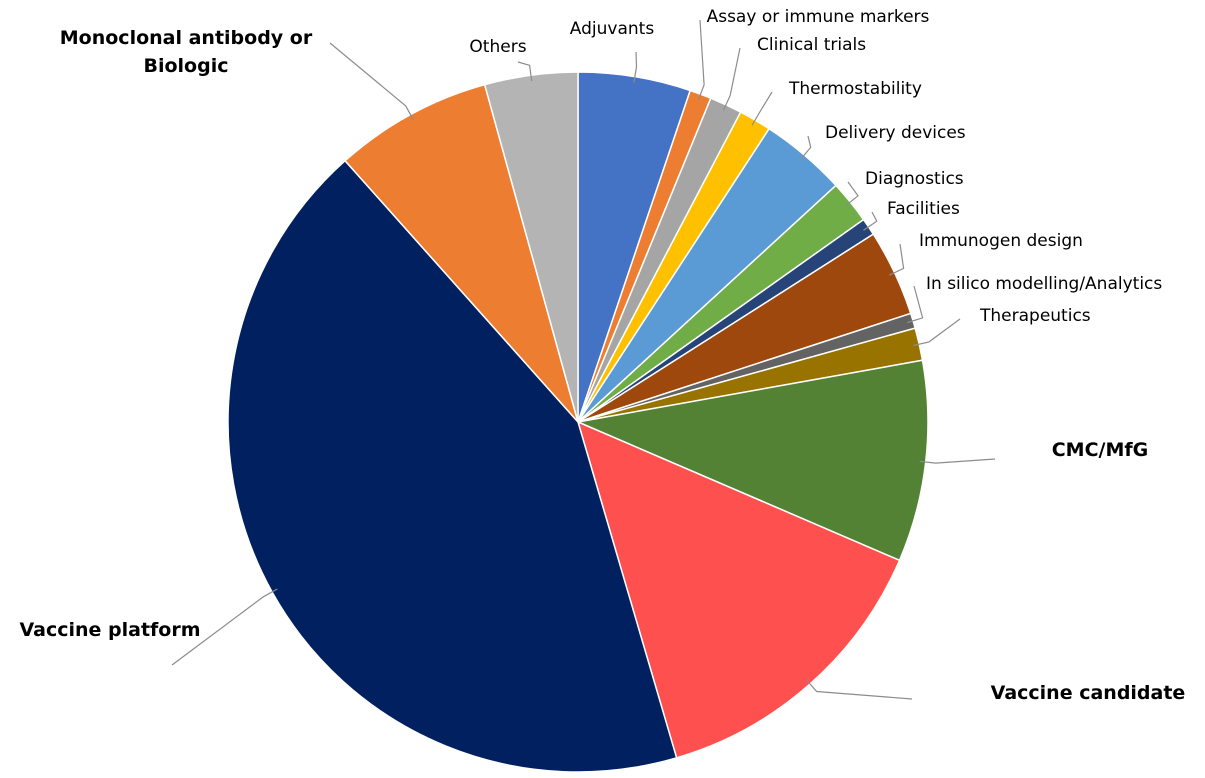 This screenshot has height=778, width=1205. I want to click on slice-label-cmc-mfg: CMC/MfG, so click(1100, 450).